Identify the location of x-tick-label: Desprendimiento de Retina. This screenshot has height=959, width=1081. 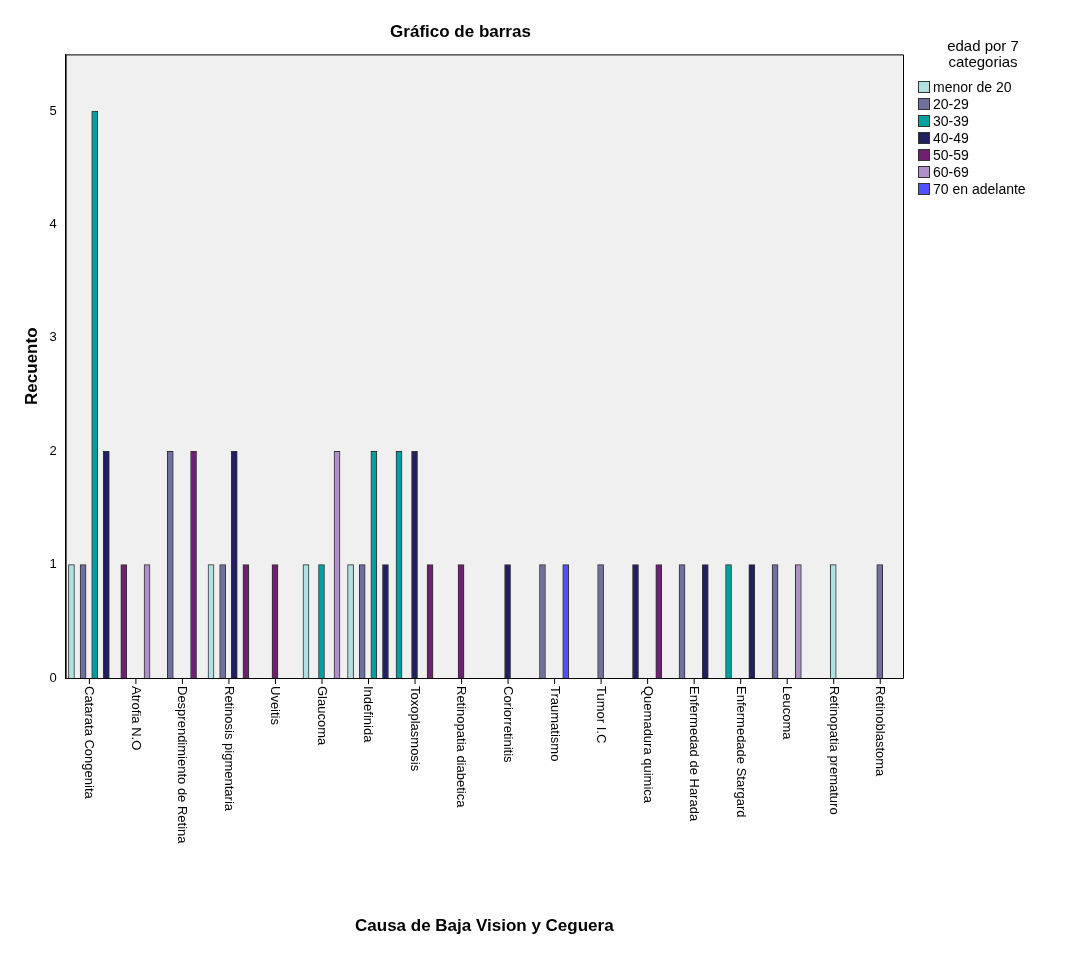
(183, 765).